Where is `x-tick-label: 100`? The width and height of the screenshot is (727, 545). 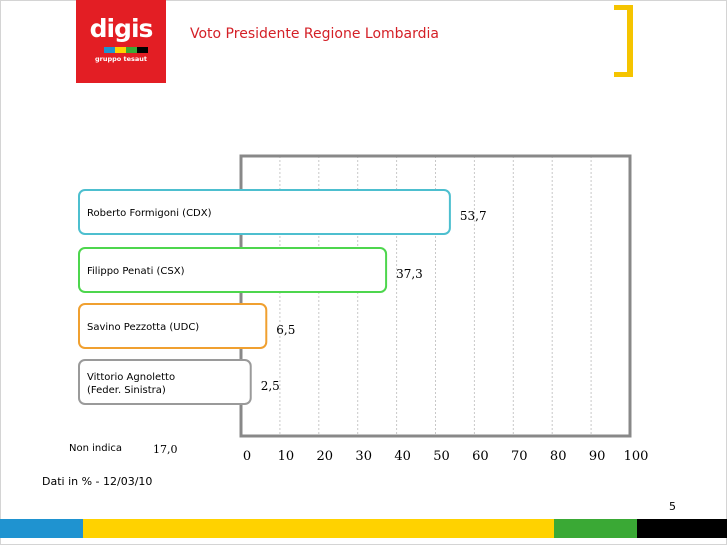
x-tick-label: 100 is located at coordinates (636, 456).